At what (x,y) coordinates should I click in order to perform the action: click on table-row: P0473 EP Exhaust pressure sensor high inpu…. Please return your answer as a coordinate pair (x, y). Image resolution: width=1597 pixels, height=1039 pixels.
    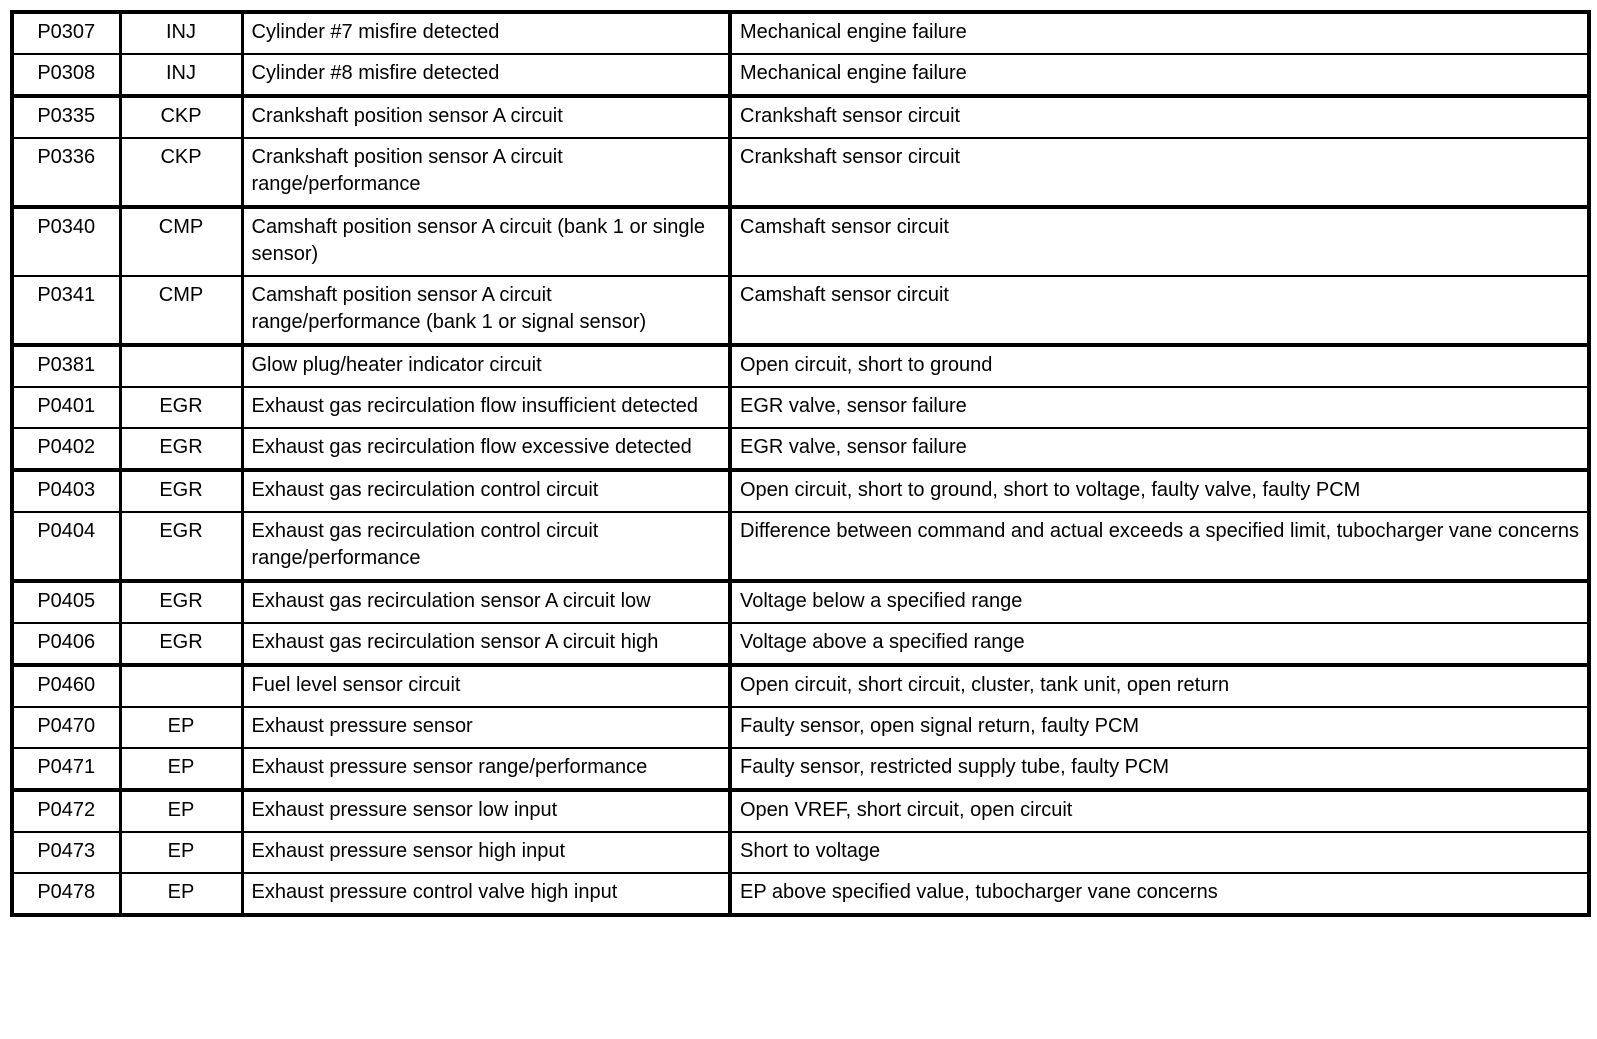
    Looking at the image, I should click on (800, 852).